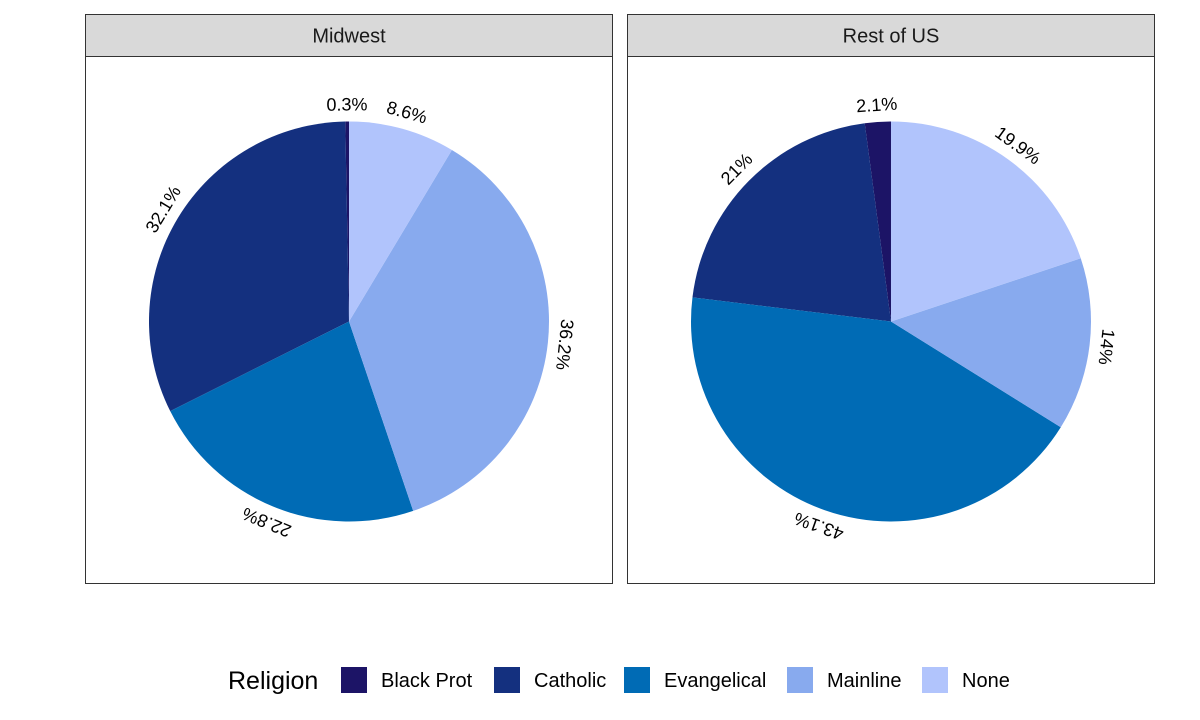 Image resolution: width=1200 pixels, height=720 pixels. What do you see at coordinates (864, 681) in the screenshot?
I see `legend-label-mainline: Mainline` at bounding box center [864, 681].